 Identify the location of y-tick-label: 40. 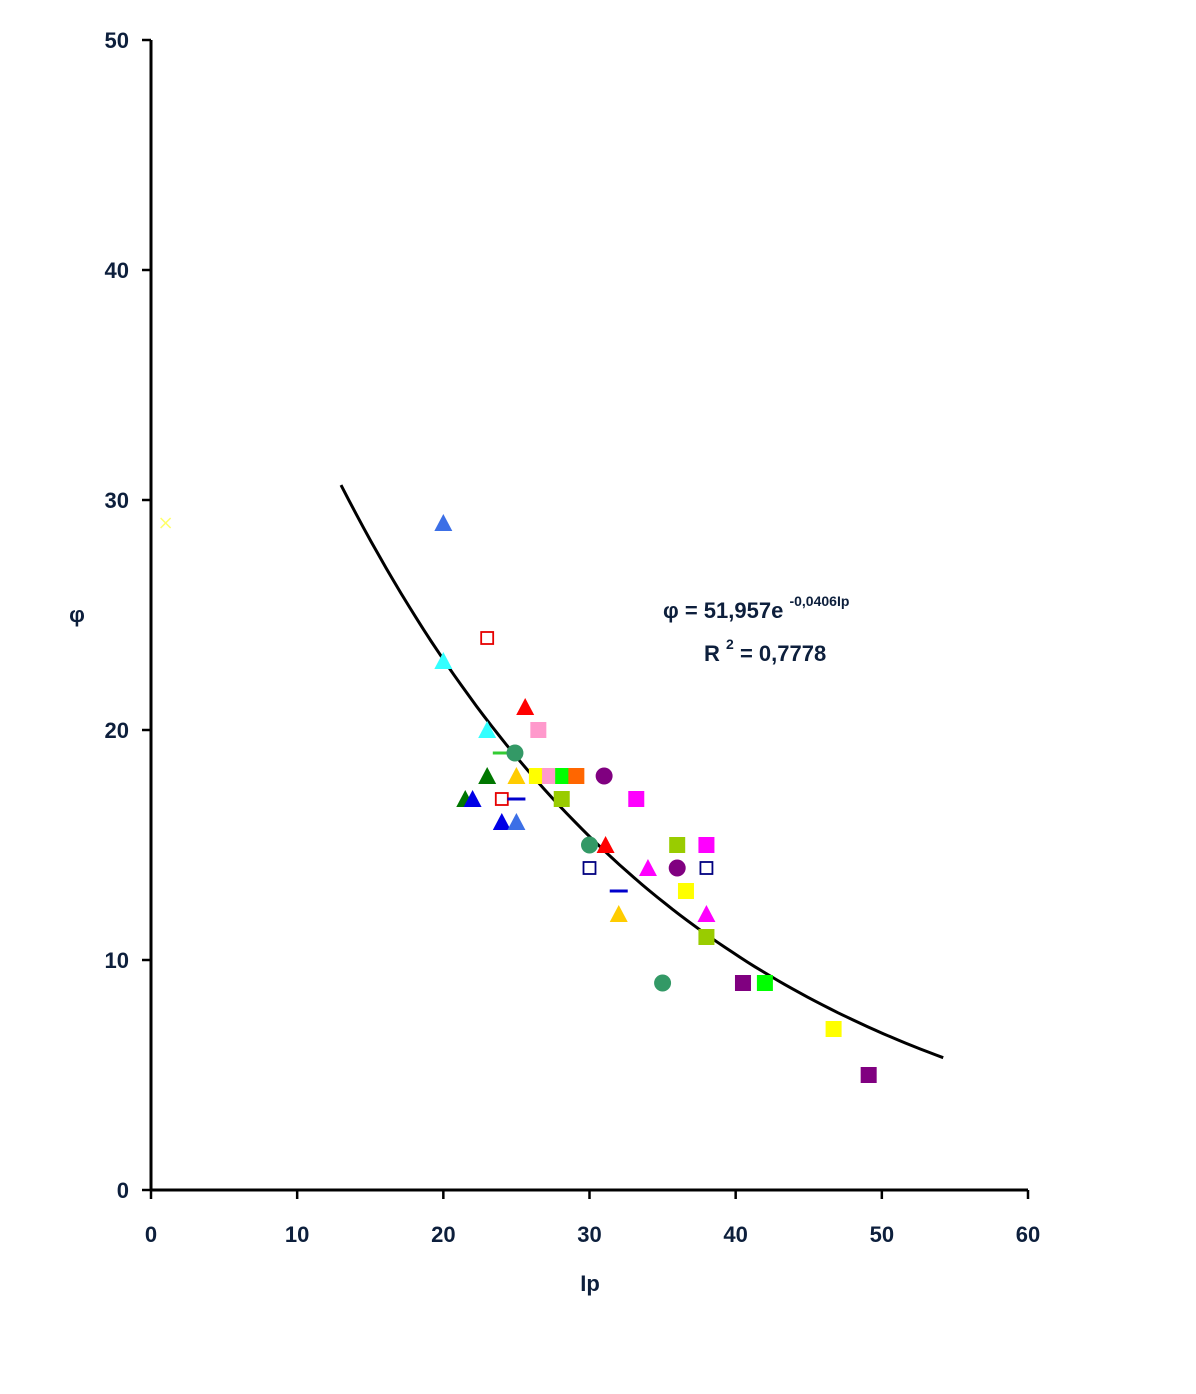
(117, 270).